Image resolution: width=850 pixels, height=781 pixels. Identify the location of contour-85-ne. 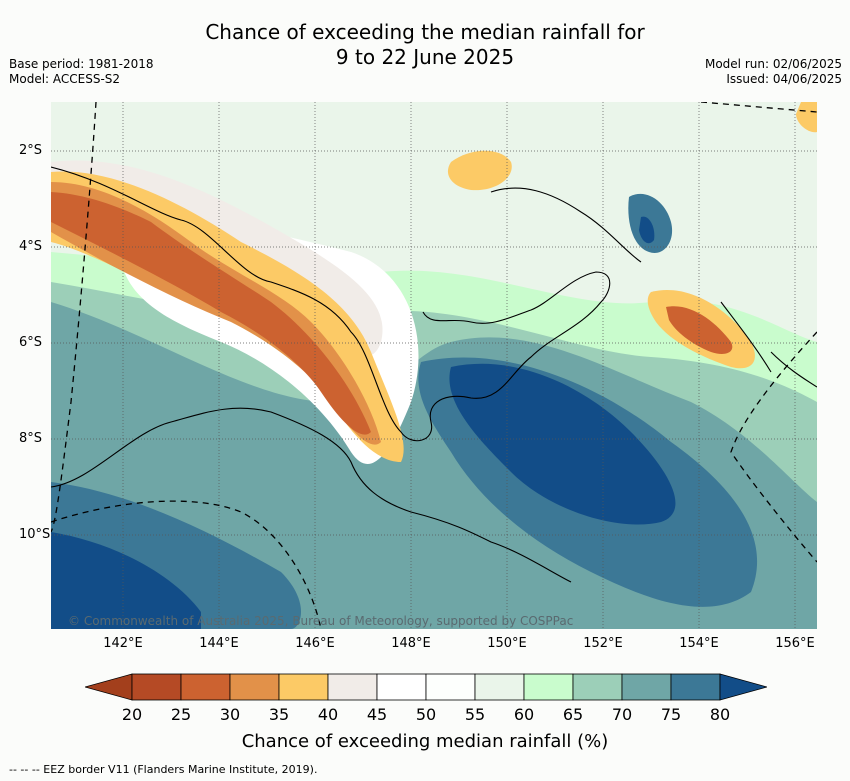
(647, 230).